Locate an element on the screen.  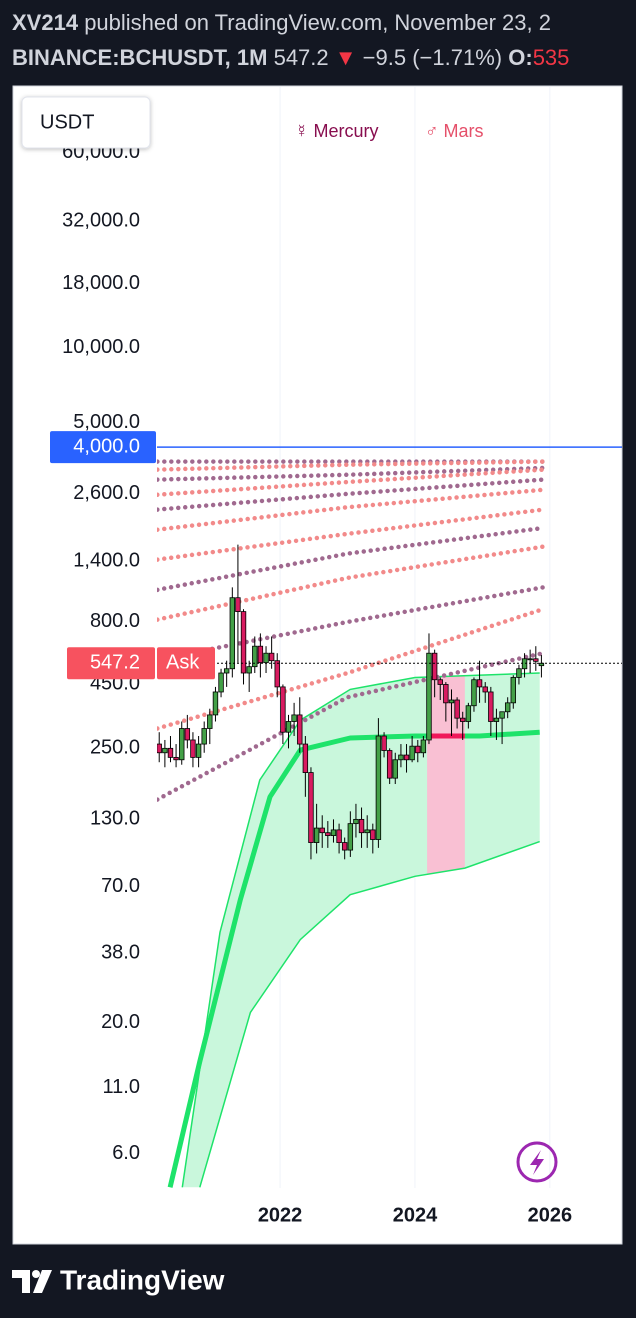
lightning-icon is located at coordinates (537, 1162).